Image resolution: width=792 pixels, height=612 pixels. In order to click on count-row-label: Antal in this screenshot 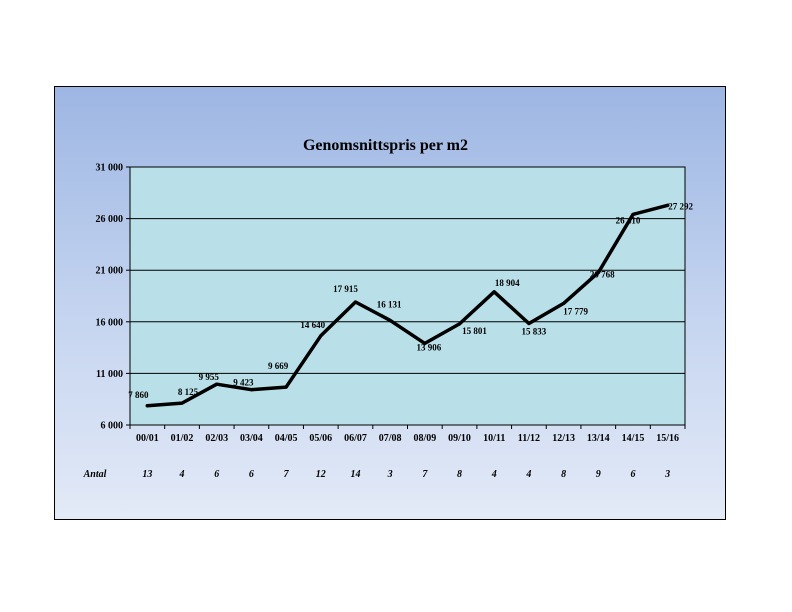, I will do `click(95, 474)`.